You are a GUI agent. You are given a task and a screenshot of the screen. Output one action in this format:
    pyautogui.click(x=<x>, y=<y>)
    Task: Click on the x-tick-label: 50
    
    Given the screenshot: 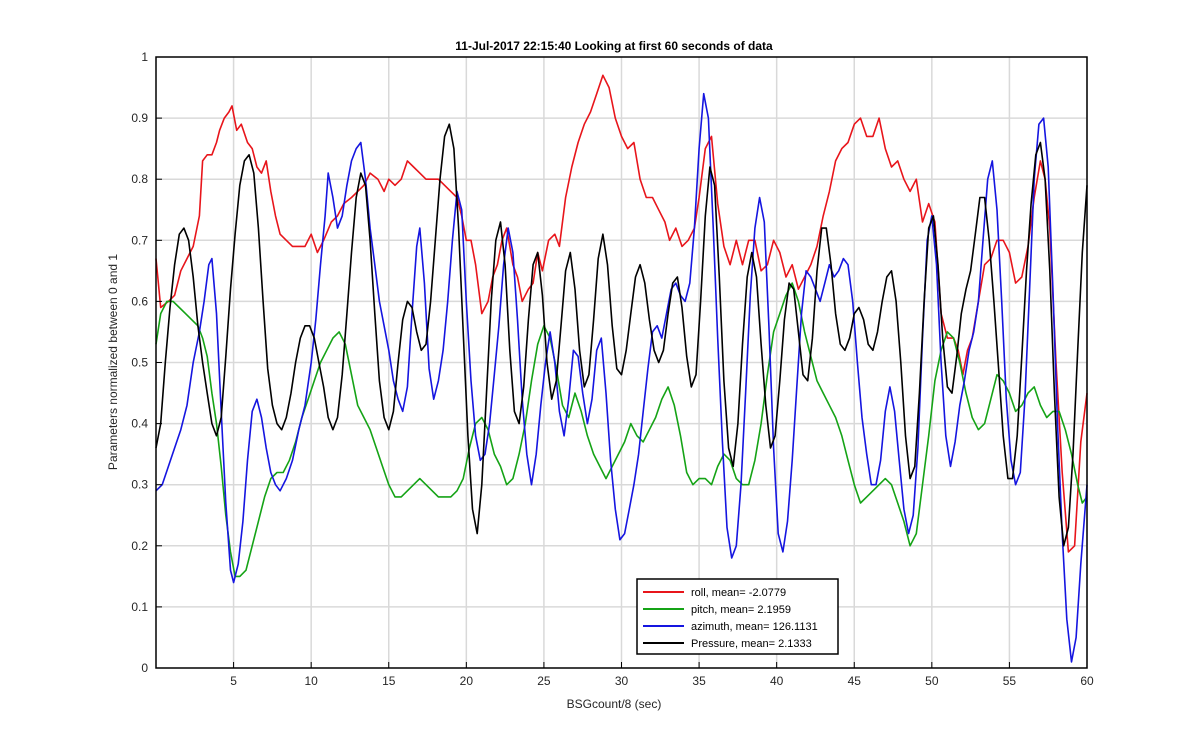 What is the action you would take?
    pyautogui.click(x=932, y=681)
    